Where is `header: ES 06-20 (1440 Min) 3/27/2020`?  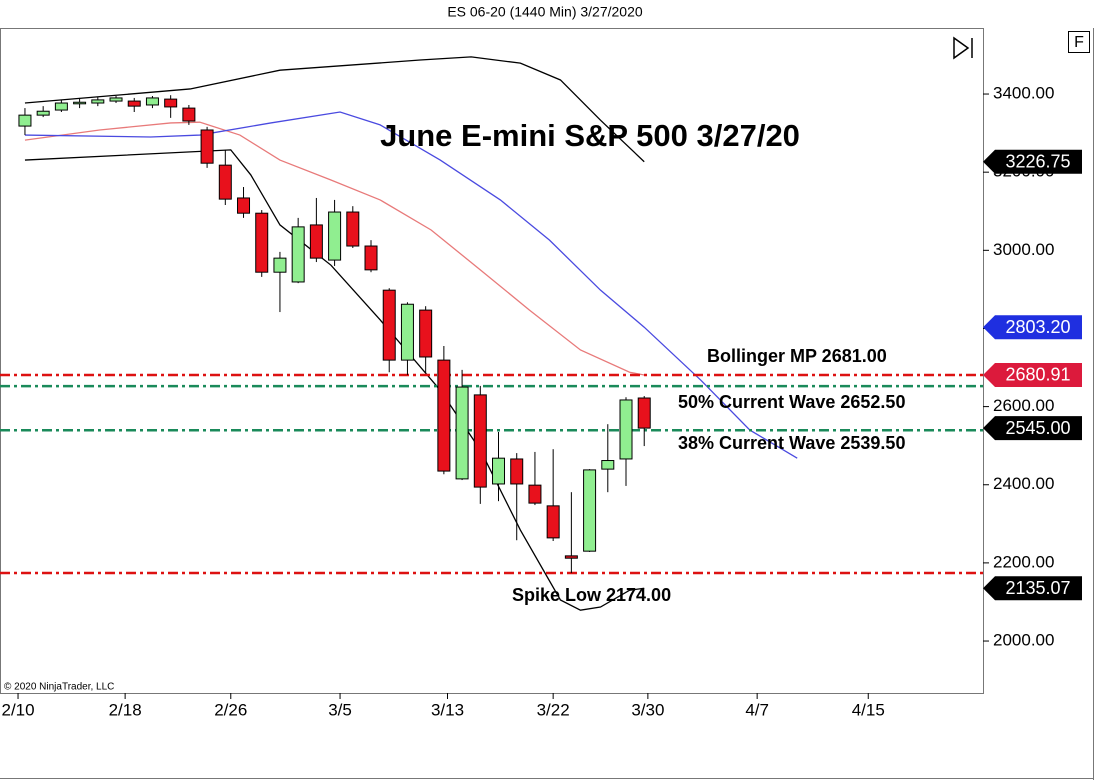
header: ES 06-20 (1440 Min) 3/27/2020 is located at coordinates (545, 12).